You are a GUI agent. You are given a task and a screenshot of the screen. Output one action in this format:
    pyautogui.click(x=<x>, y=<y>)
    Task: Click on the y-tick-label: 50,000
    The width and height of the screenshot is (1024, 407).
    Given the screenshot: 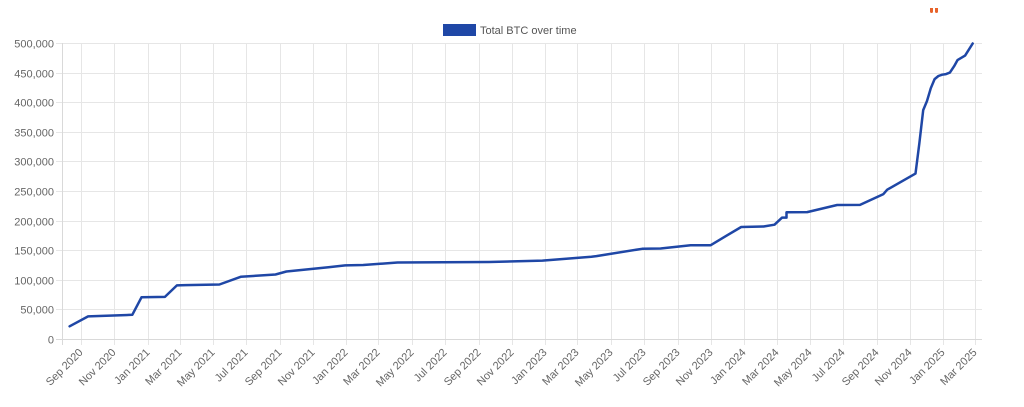 What is the action you would take?
    pyautogui.click(x=37, y=311)
    